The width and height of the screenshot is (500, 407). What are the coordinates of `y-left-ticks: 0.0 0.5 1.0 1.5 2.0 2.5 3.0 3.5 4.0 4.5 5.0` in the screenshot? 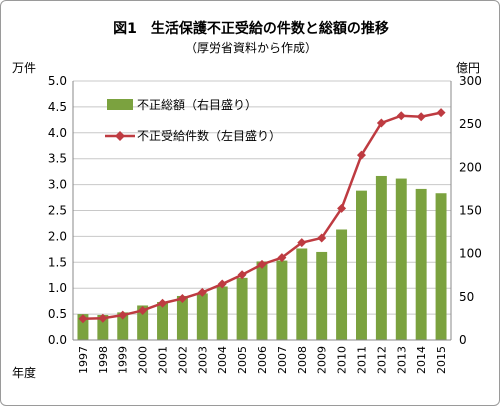 It's located at (57, 210).